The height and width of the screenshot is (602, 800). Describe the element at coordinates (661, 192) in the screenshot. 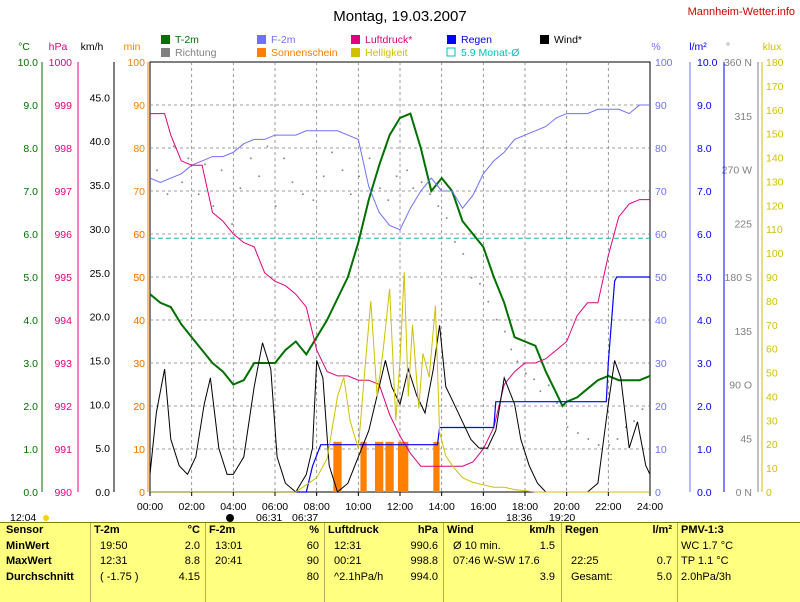

I see `humidity-axis-tick: 70` at that location.